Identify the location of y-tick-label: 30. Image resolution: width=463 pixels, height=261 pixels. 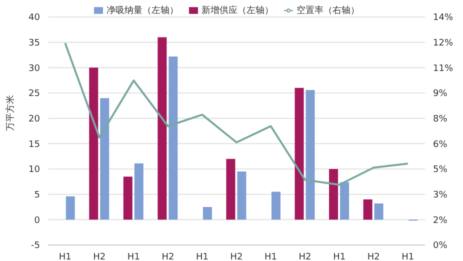
(34, 69).